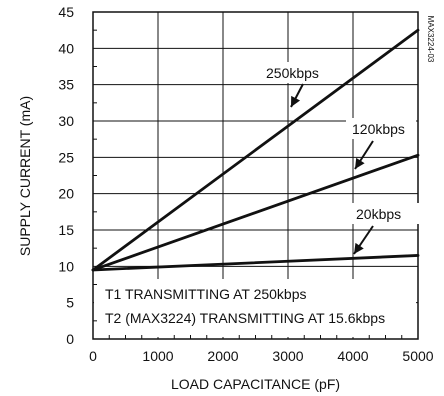 This screenshot has width=444, height=396. Describe the element at coordinates (66, 121) in the screenshot. I see `y-tick-label: 30` at that location.